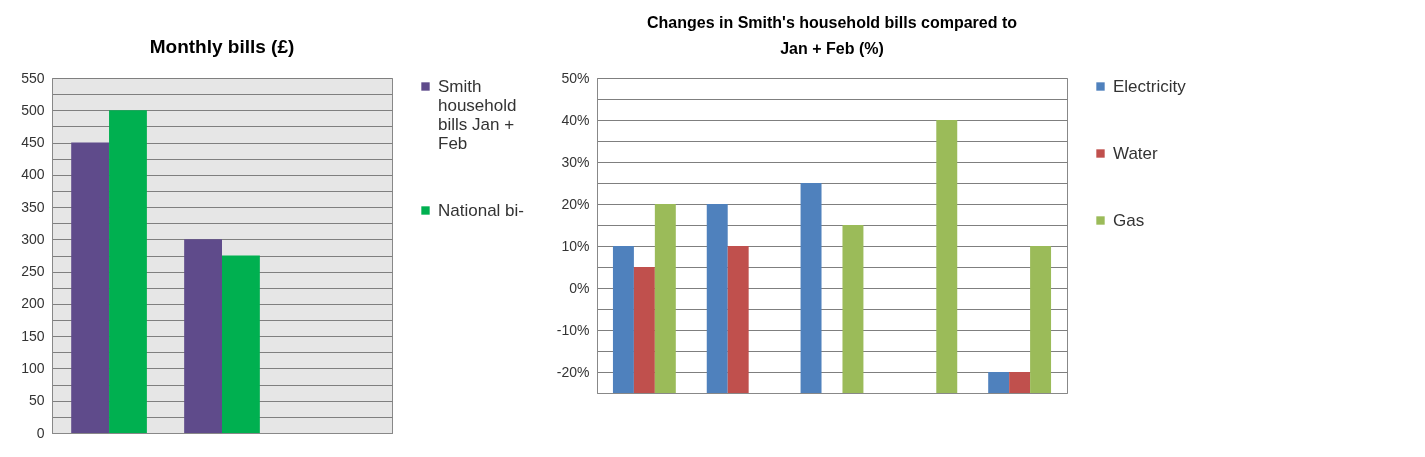  Describe the element at coordinates (573, 329) in the screenshot. I see `y-tick-label: -10%` at that location.